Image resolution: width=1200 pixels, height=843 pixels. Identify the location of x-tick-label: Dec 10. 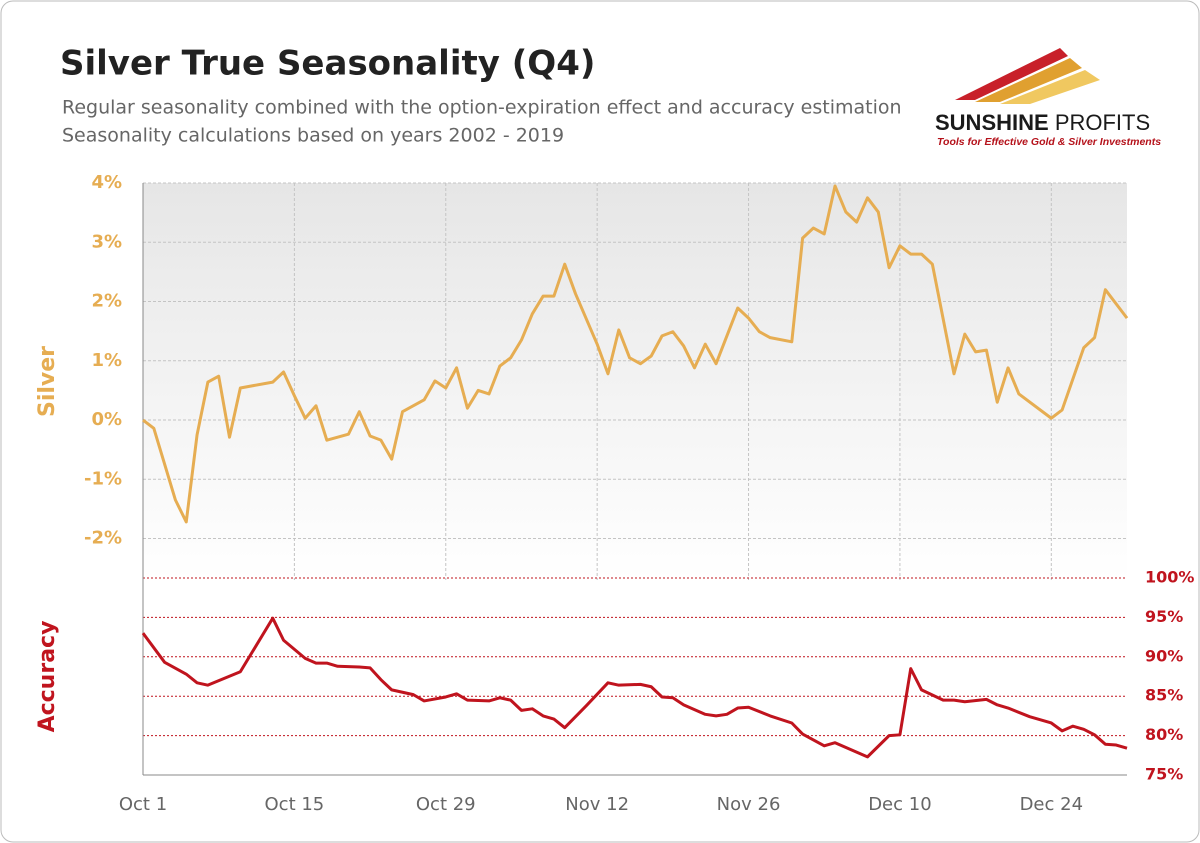
(899, 804).